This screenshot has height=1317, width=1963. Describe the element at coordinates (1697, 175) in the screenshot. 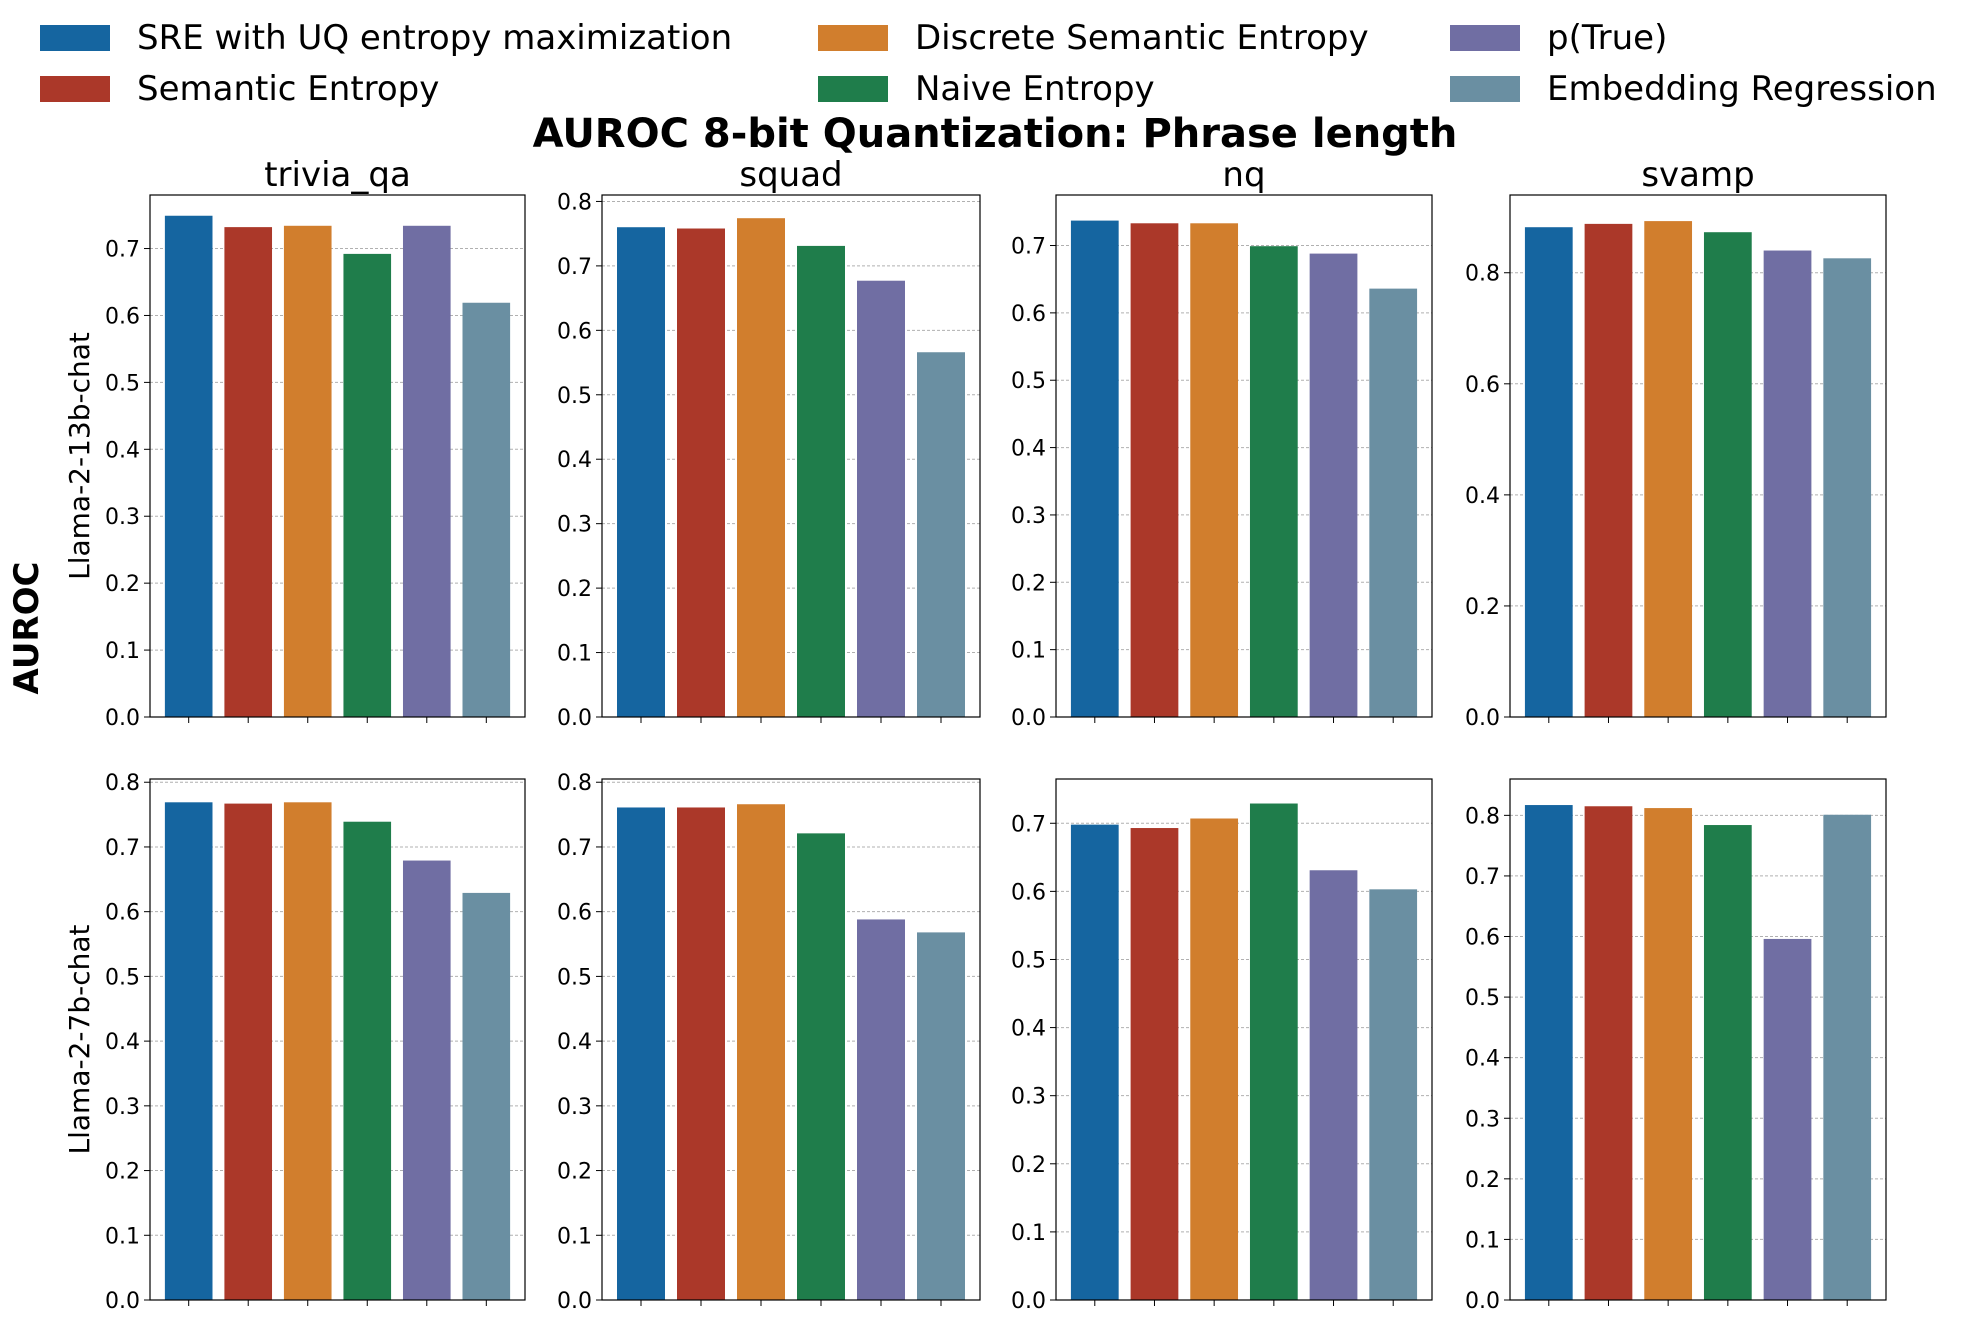

I see `subplot-title: svamp` at that location.